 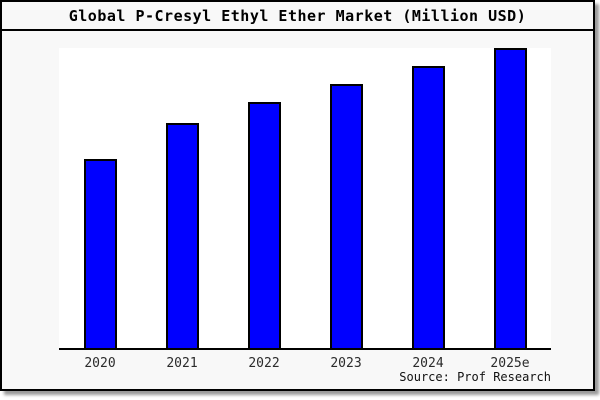 I want to click on x-tick-2022: 2022, so click(x=264, y=363).